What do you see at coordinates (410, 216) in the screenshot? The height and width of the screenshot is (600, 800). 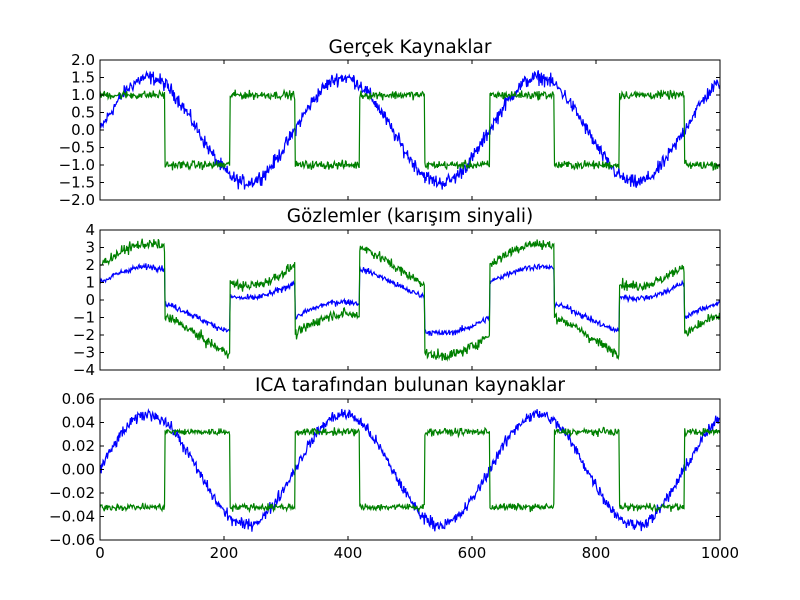 I see `panel-2-title: Gözlemler (karışım sinyali)` at bounding box center [410, 216].